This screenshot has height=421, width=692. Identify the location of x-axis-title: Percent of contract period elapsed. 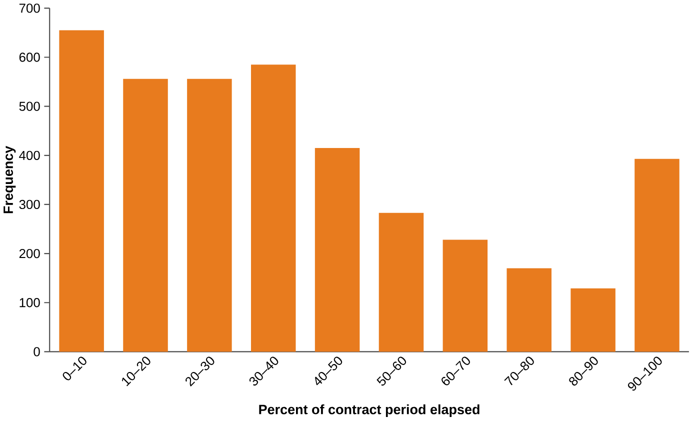
(369, 411).